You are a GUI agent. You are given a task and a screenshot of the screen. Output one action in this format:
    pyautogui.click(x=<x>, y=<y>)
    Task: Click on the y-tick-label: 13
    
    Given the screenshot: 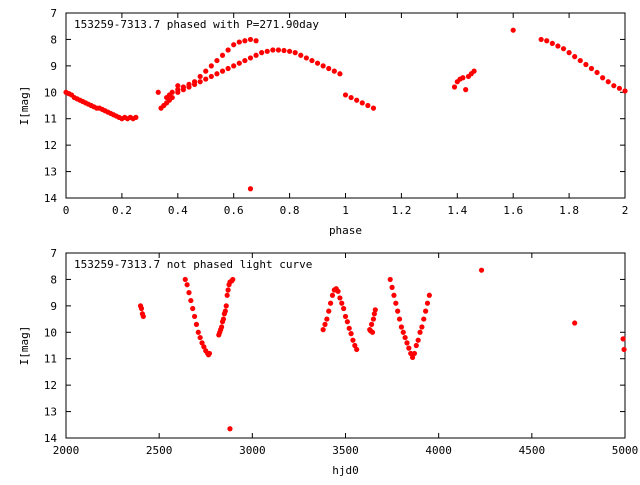 What is the action you would take?
    pyautogui.click(x=50, y=172)
    